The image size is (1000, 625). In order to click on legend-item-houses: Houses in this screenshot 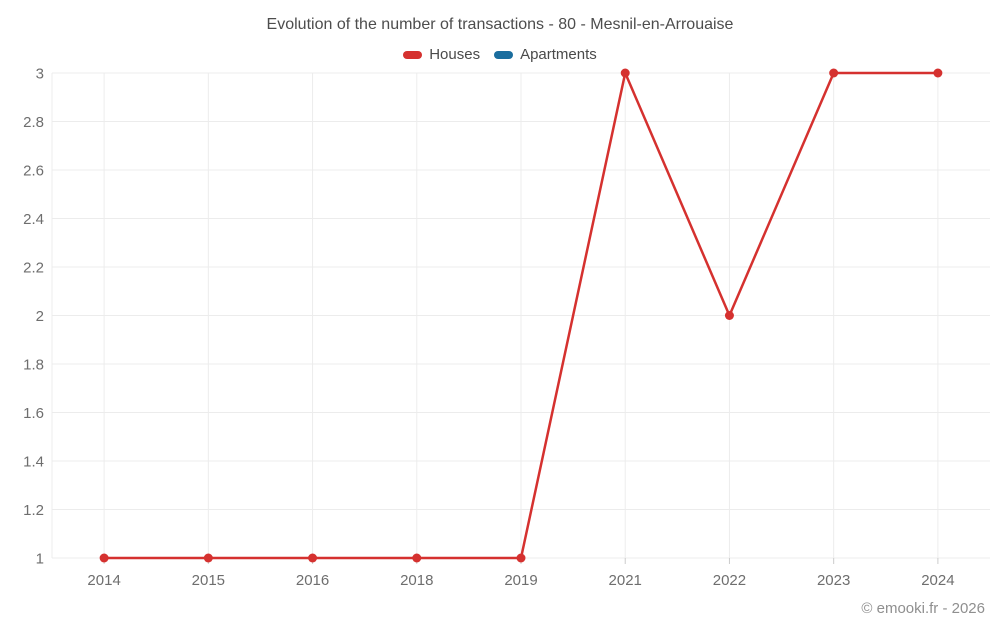, I will do `click(441, 54)`.